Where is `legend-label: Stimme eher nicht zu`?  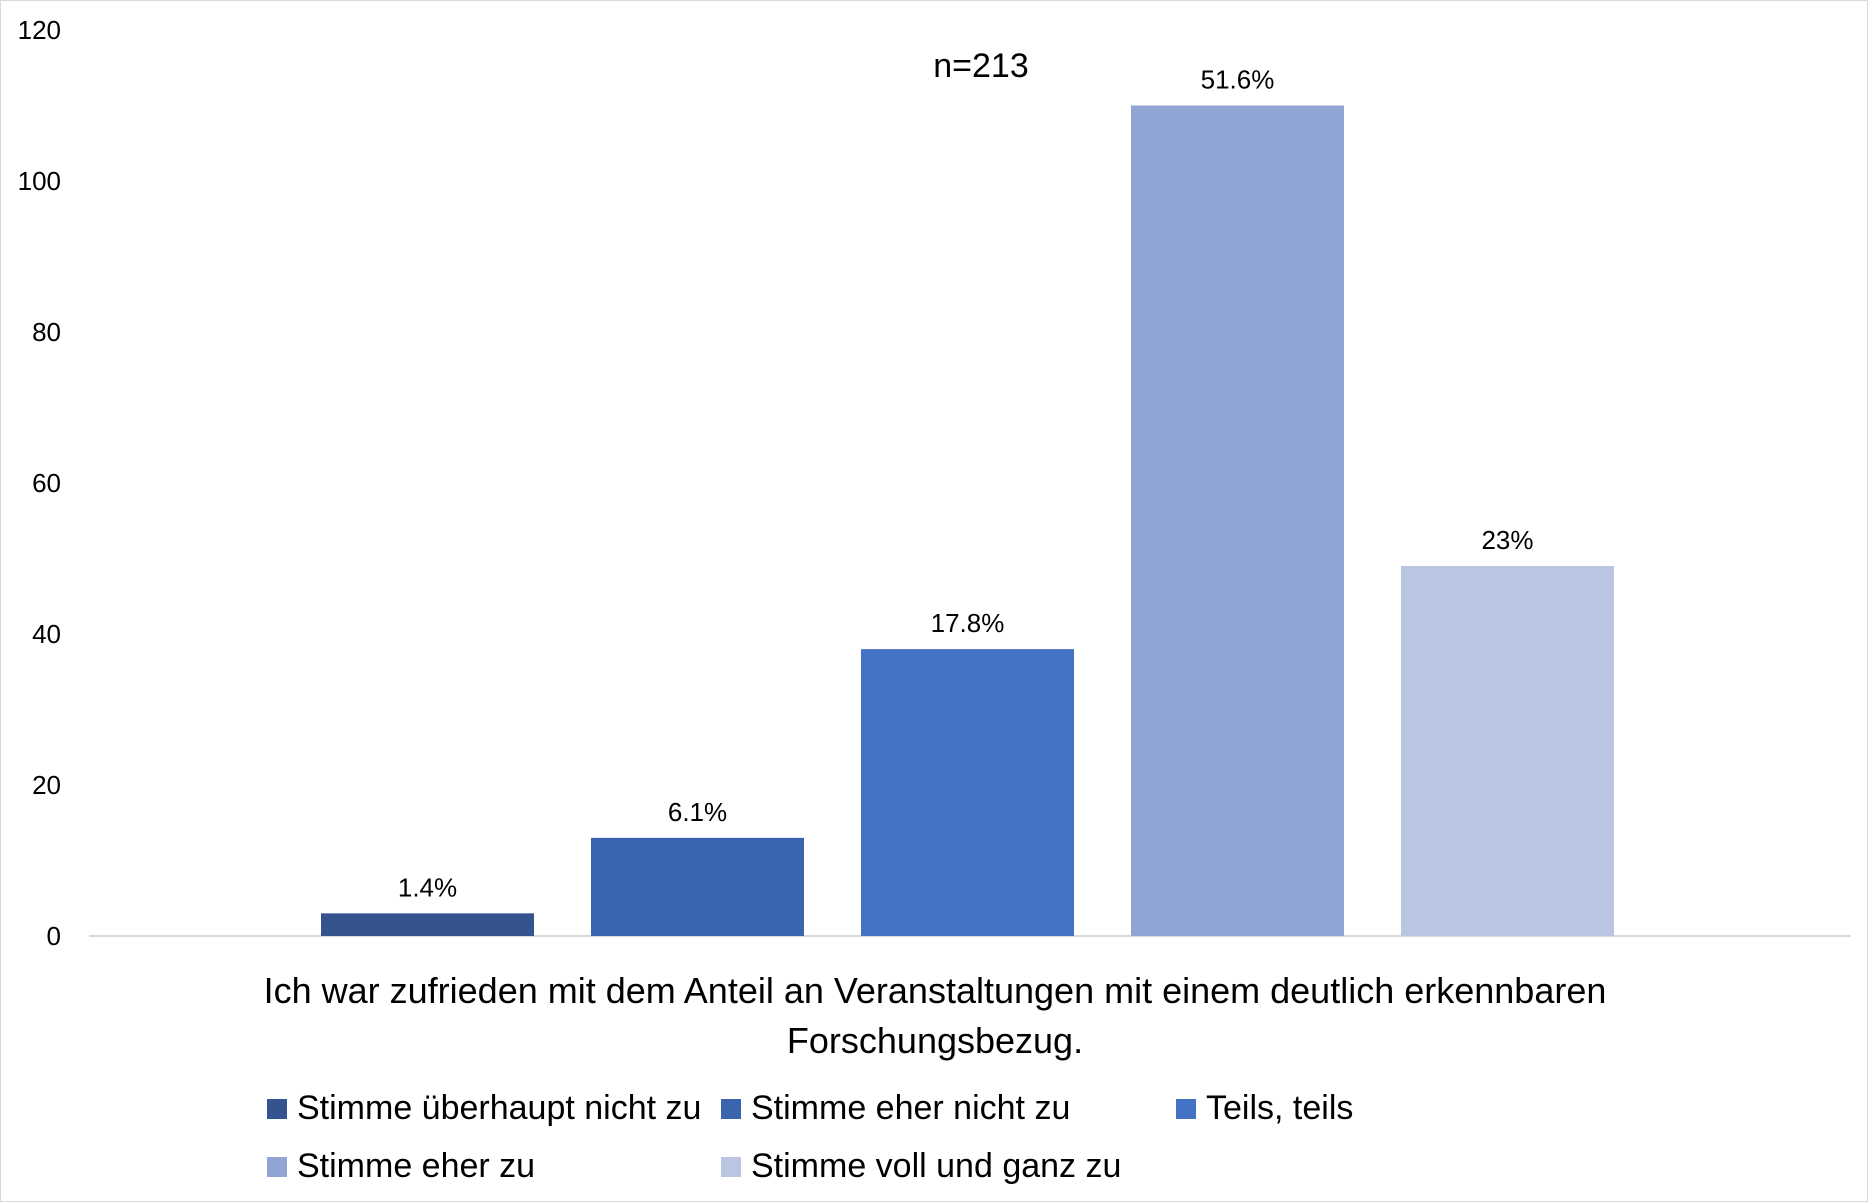 legend-label: Stimme eher nicht zu is located at coordinates (911, 1108).